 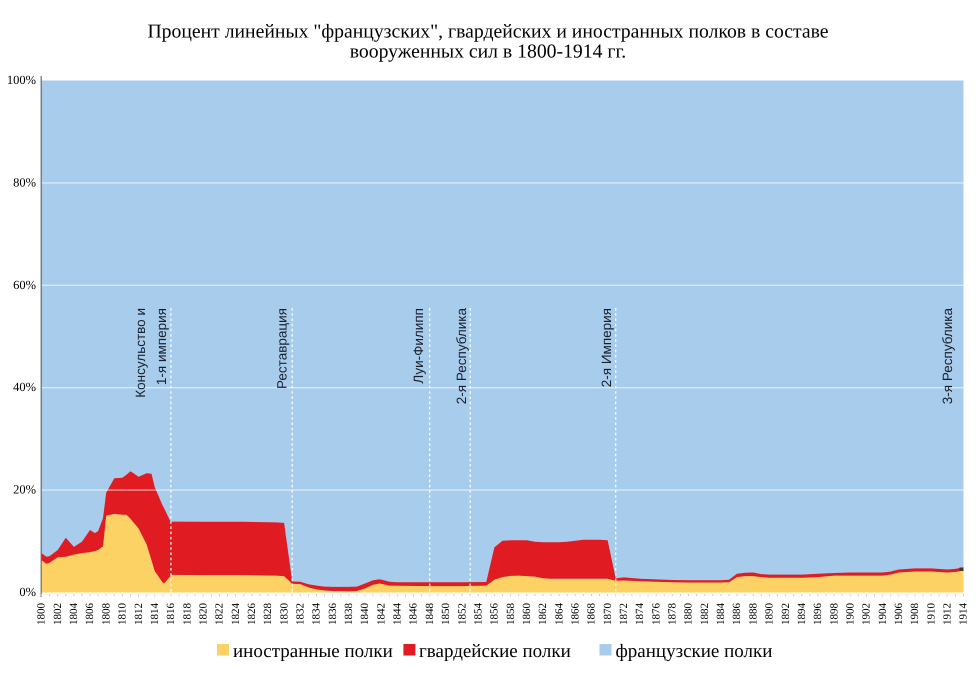 What do you see at coordinates (721, 614) in the screenshot?
I see `svg-text: 1884` at bounding box center [721, 614].